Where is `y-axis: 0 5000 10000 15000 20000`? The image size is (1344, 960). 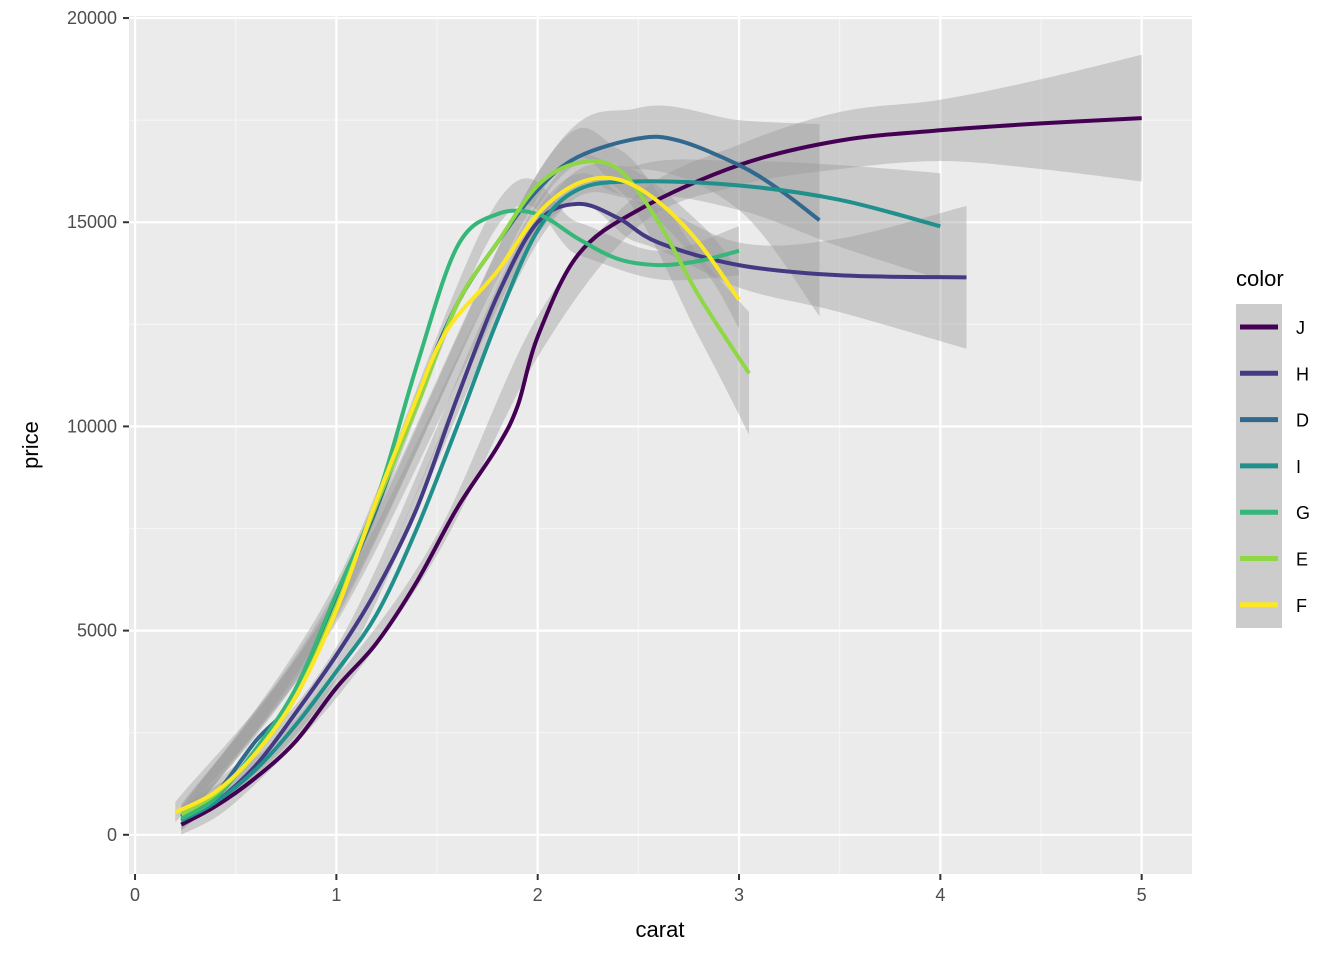
y-axis: 0 5000 10000 15000 20000 is located at coordinates (98, 426).